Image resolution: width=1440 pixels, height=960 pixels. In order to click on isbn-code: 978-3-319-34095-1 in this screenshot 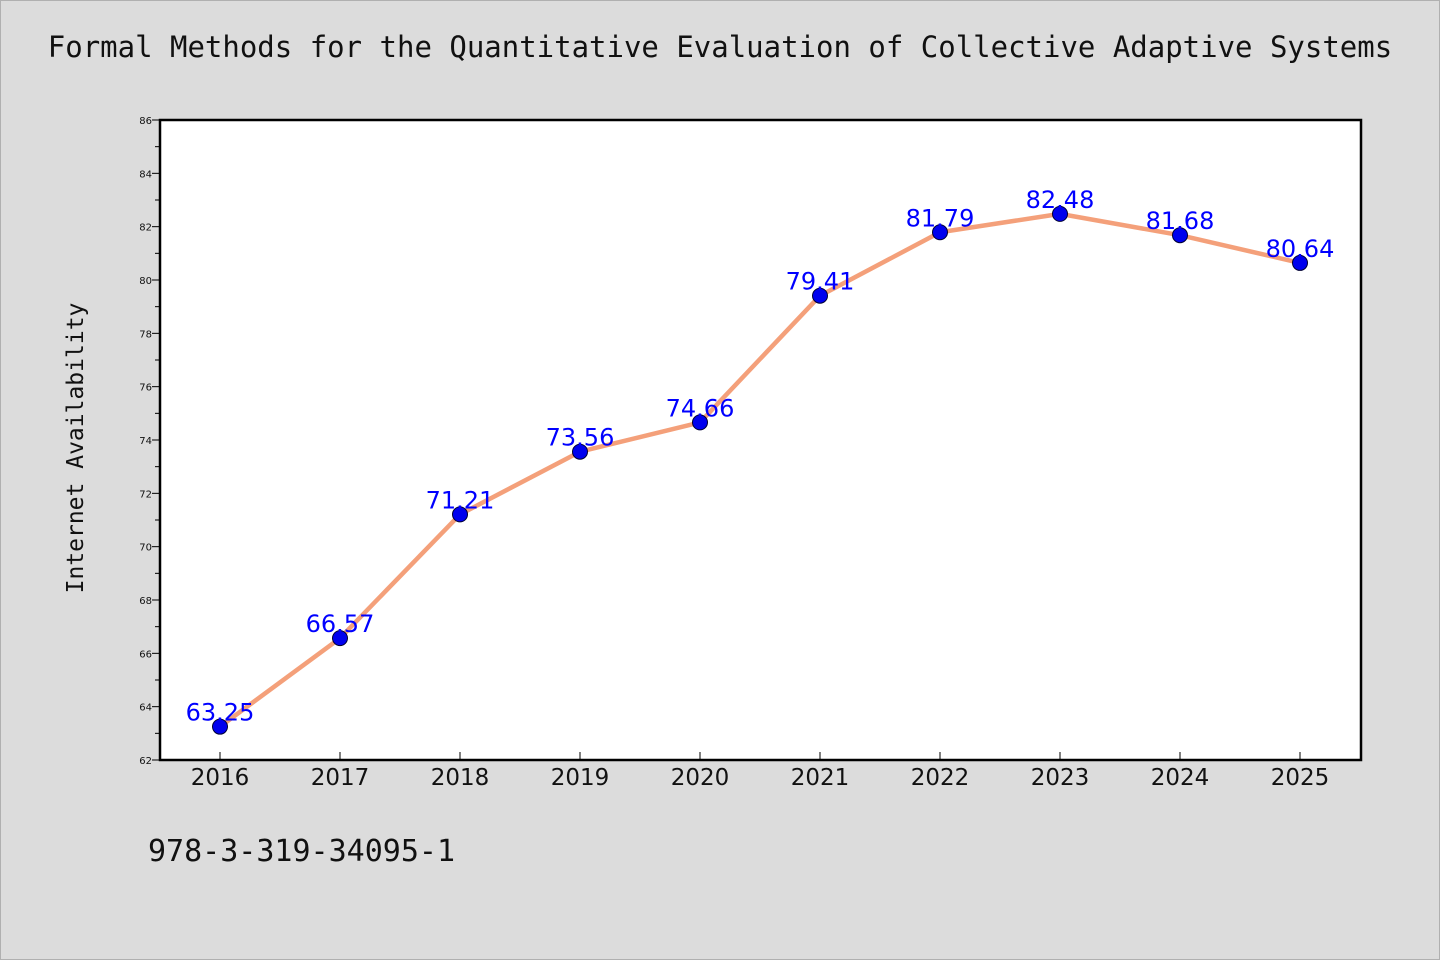, I will do `click(302, 851)`.